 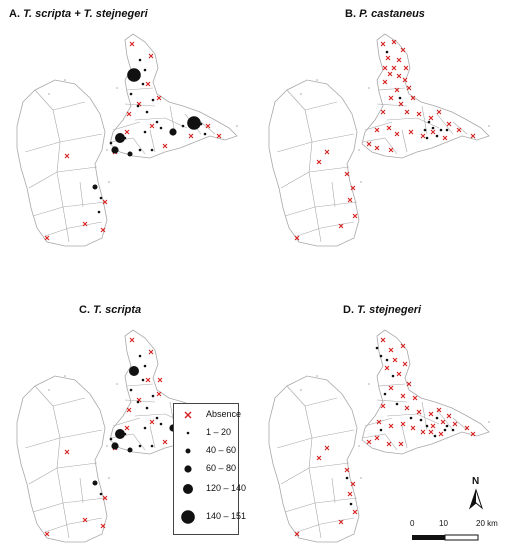 I want to click on north-label: N, so click(x=476, y=481).